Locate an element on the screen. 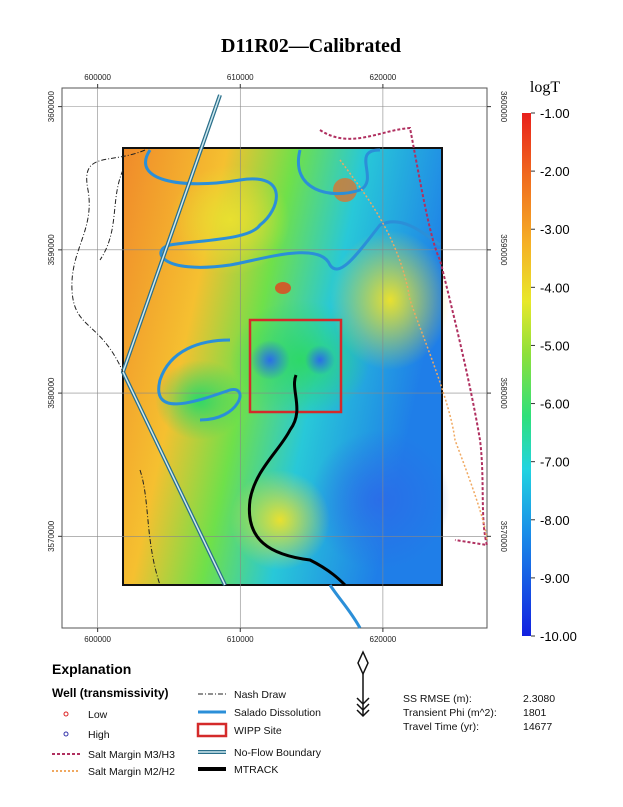  colorbar-tick-label: -10.00 is located at coordinates (558, 636).